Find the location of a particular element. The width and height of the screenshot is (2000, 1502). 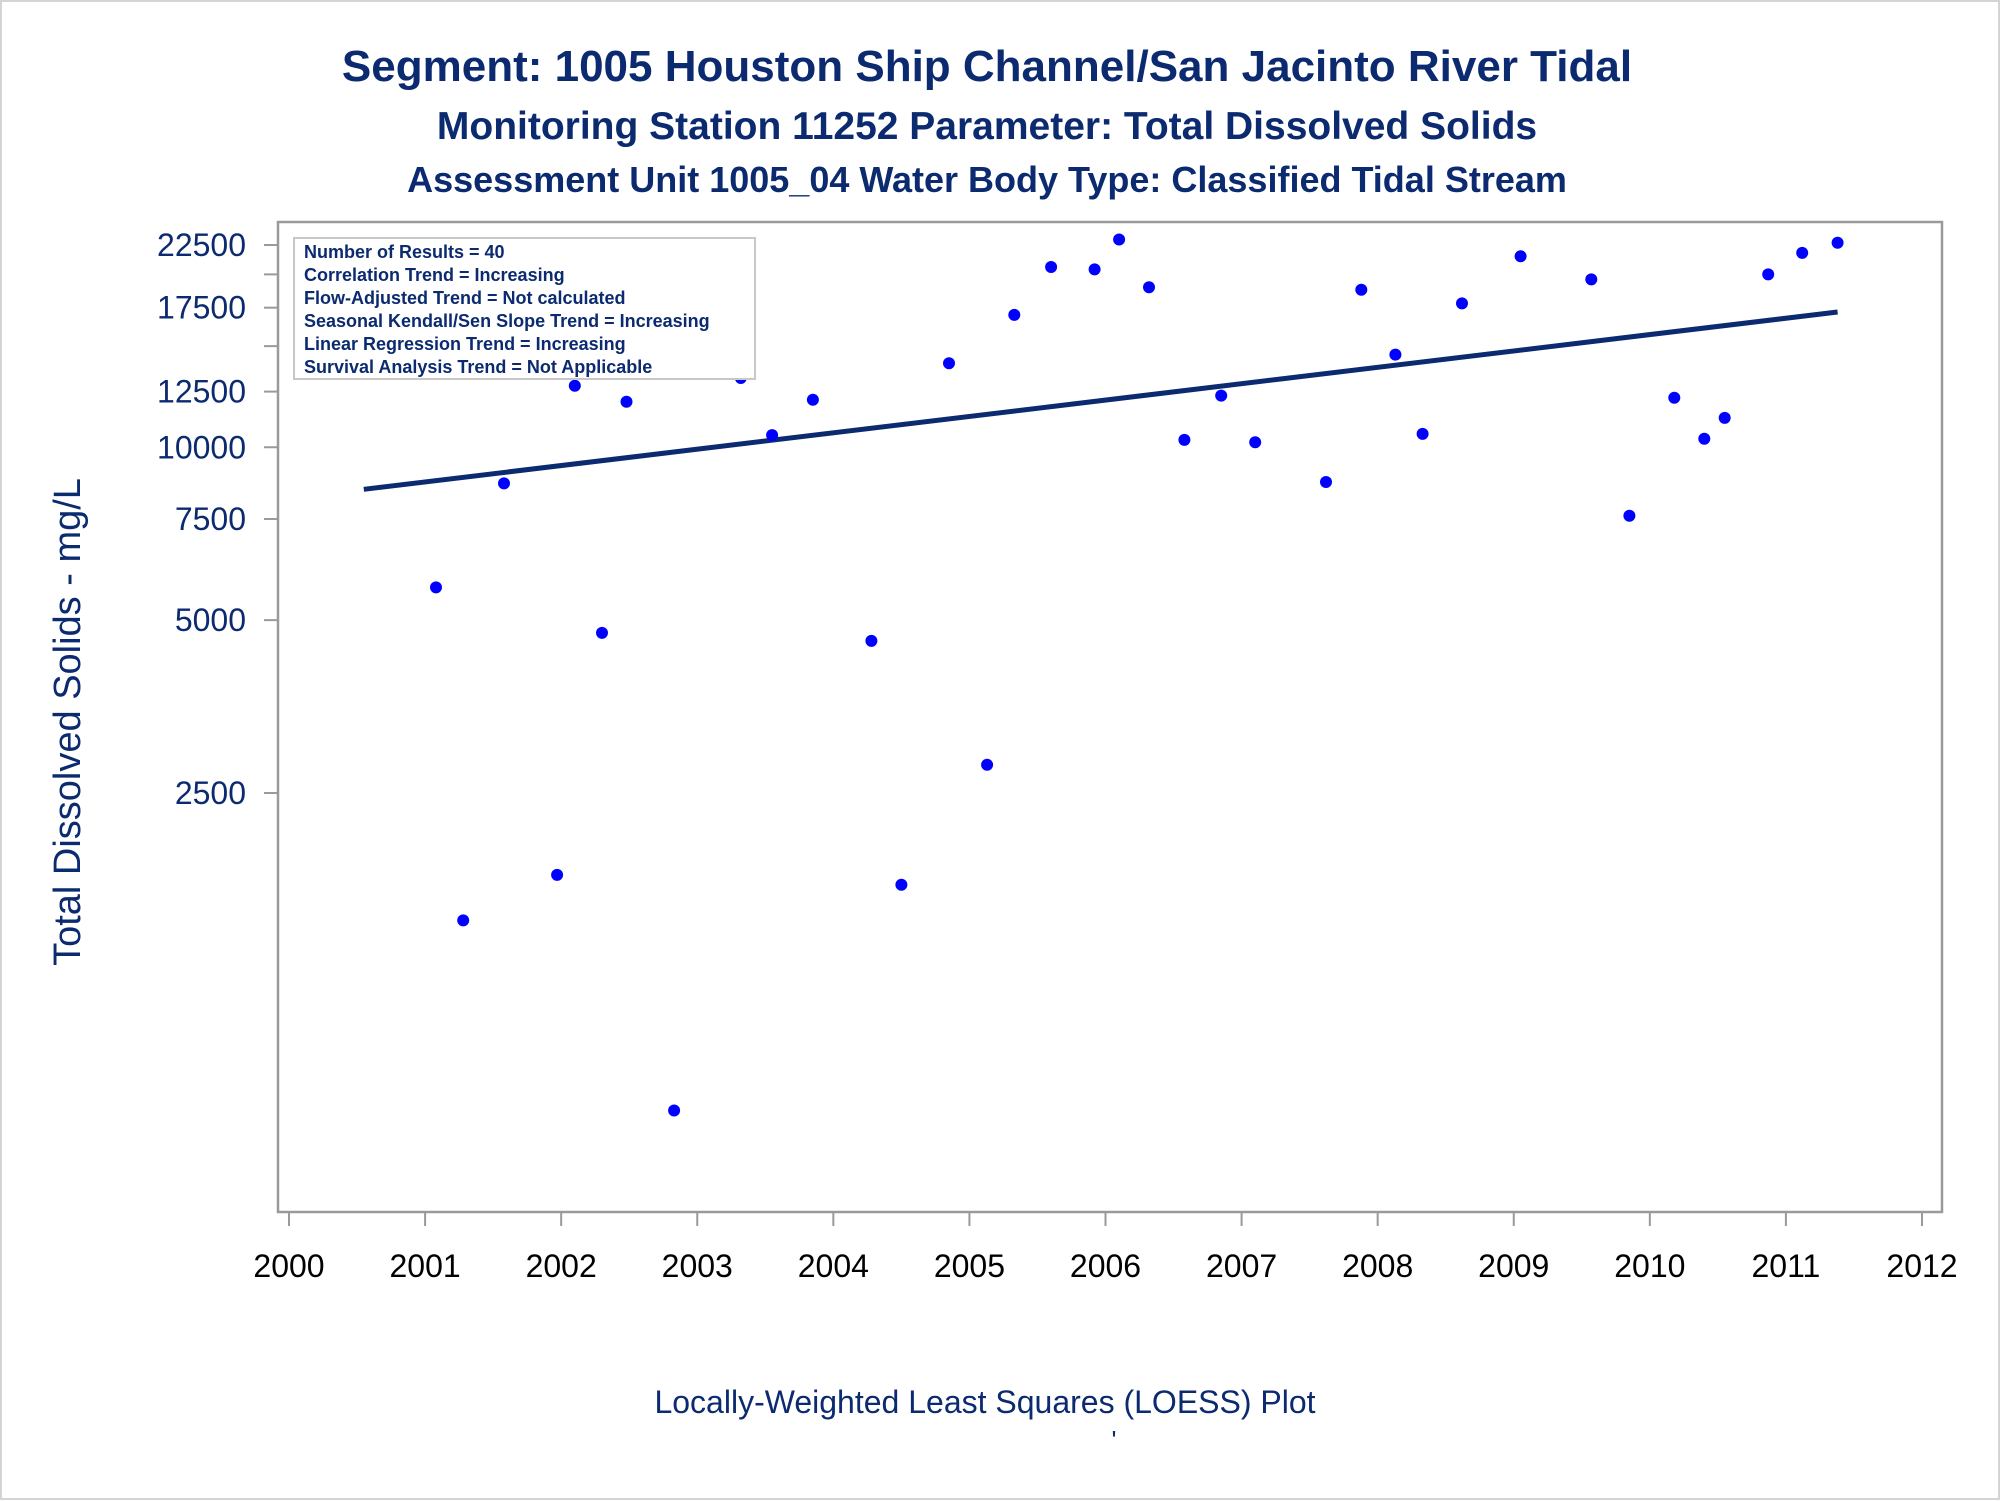

trend-summary-border is located at coordinates (524, 308).